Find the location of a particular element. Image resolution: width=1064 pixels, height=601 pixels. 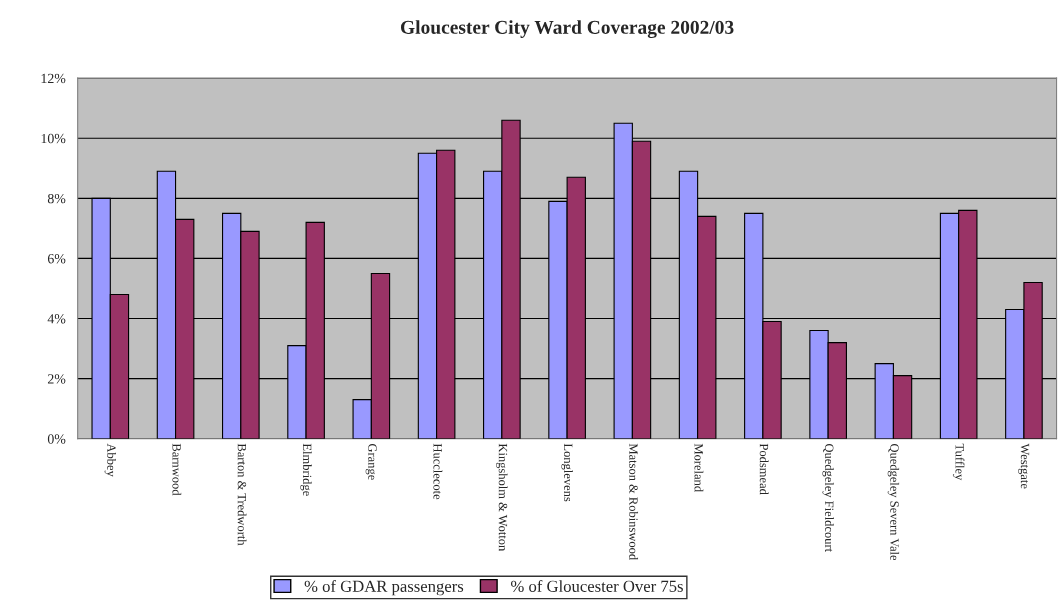

y-tick-label: 2% is located at coordinates (56, 379).